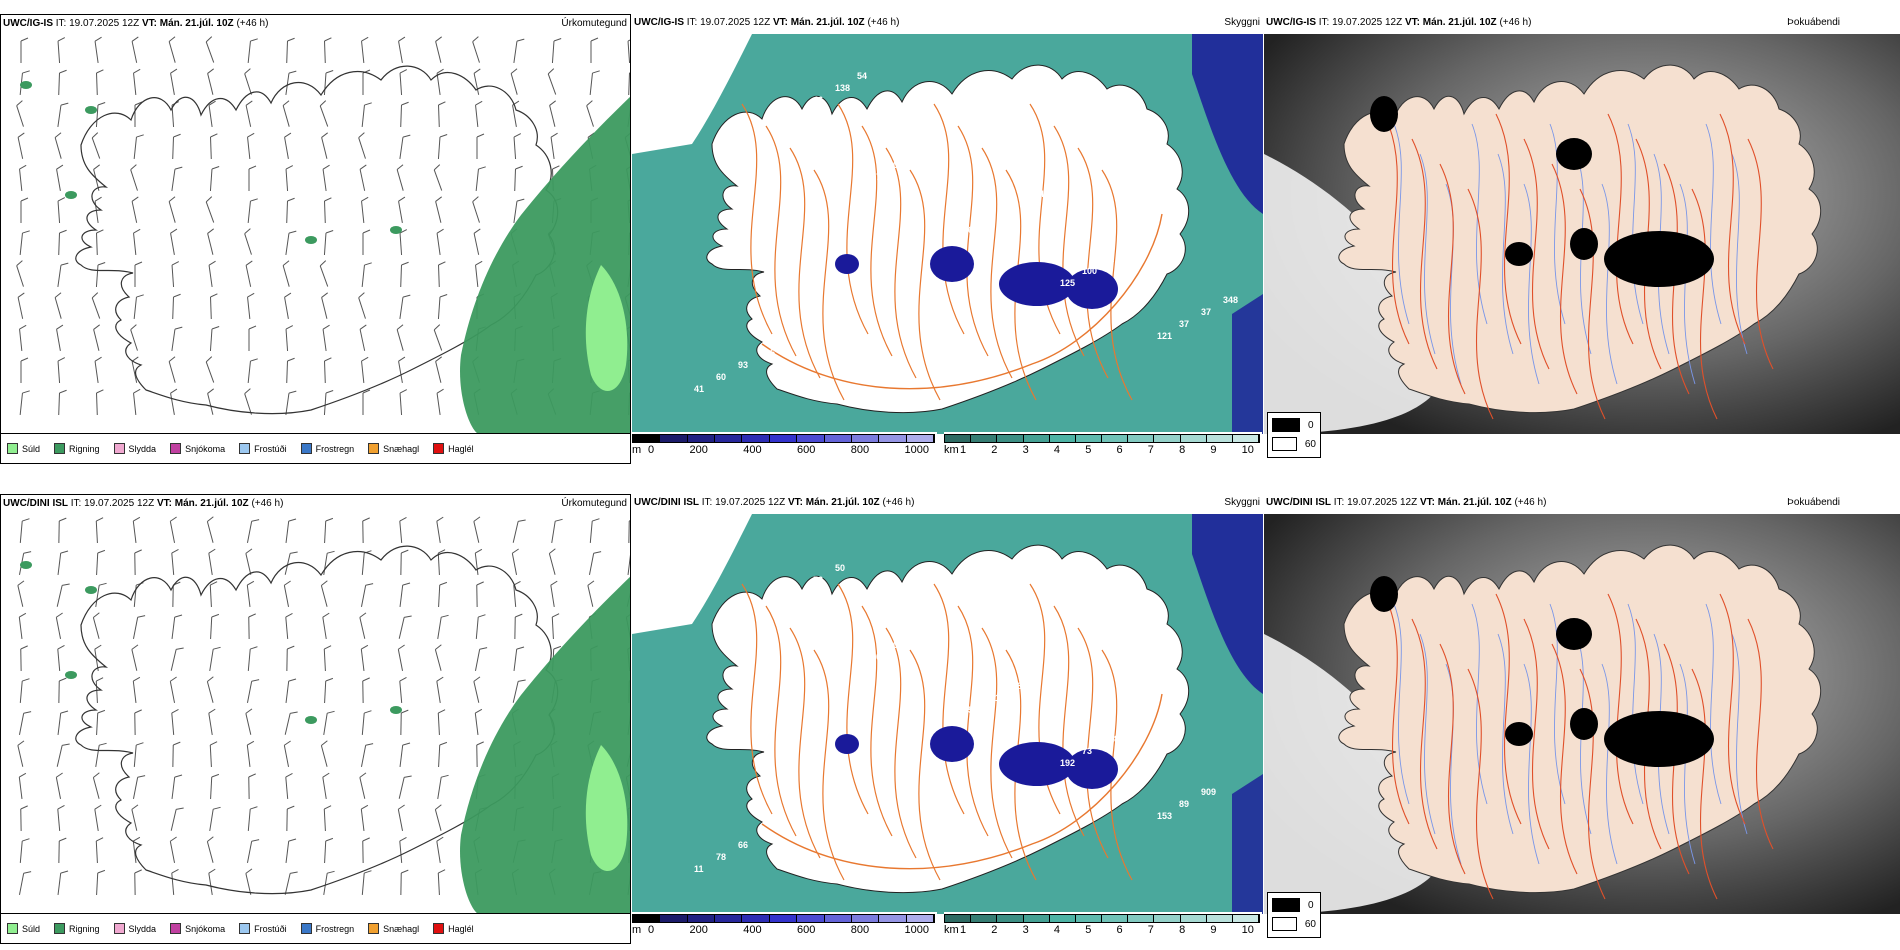  Describe the element at coordinates (1025, 450) in the screenshot. I see `scale-tick: 3` at that location.